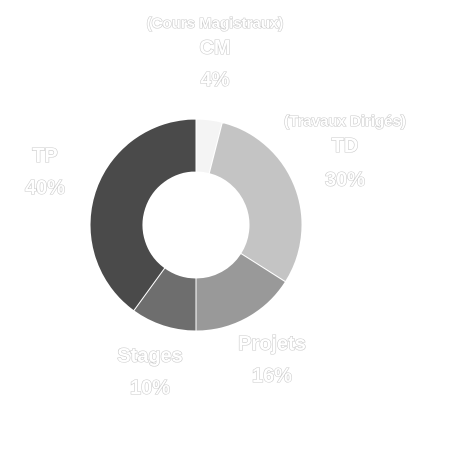 The height and width of the screenshot is (450, 450). What do you see at coordinates (215, 80) in the screenshot?
I see `slice-percent-cm: 4%` at bounding box center [215, 80].